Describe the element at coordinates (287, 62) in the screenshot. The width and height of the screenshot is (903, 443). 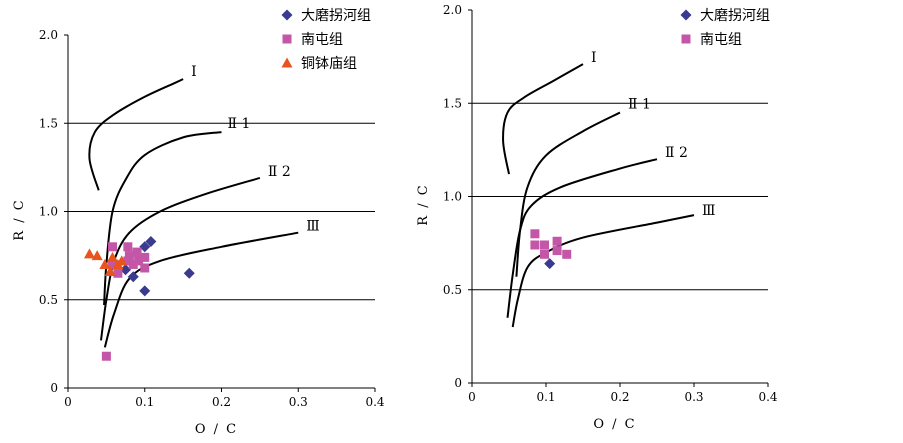
I see `legend-marker-triangle` at that location.